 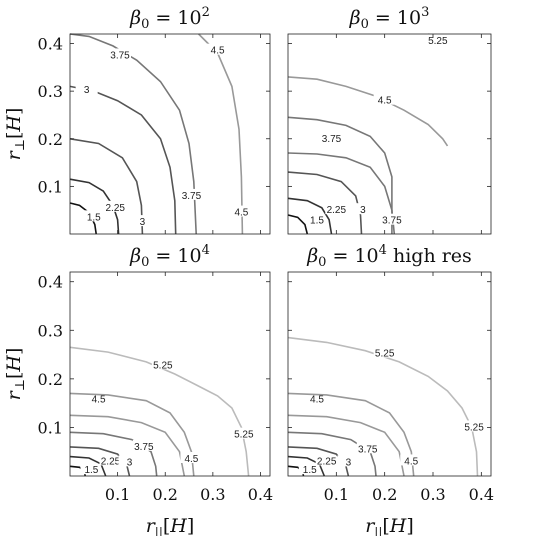 What do you see at coordinates (169, 18) in the screenshot?
I see `subplot-title: β0 = 102` at bounding box center [169, 18].